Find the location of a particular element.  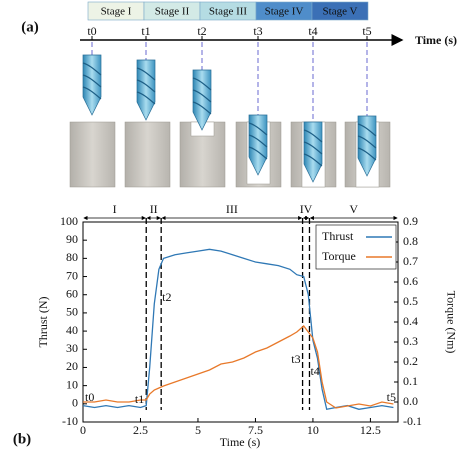

stage-label: Stage II is located at coordinates (172, 12).